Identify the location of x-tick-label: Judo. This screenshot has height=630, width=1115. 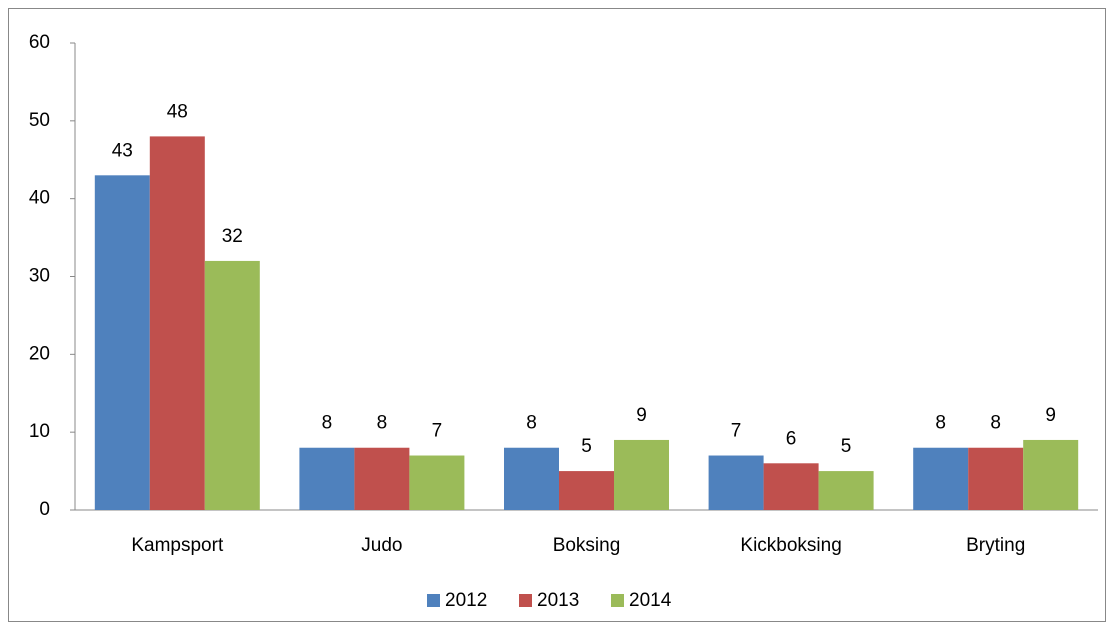
(381, 545).